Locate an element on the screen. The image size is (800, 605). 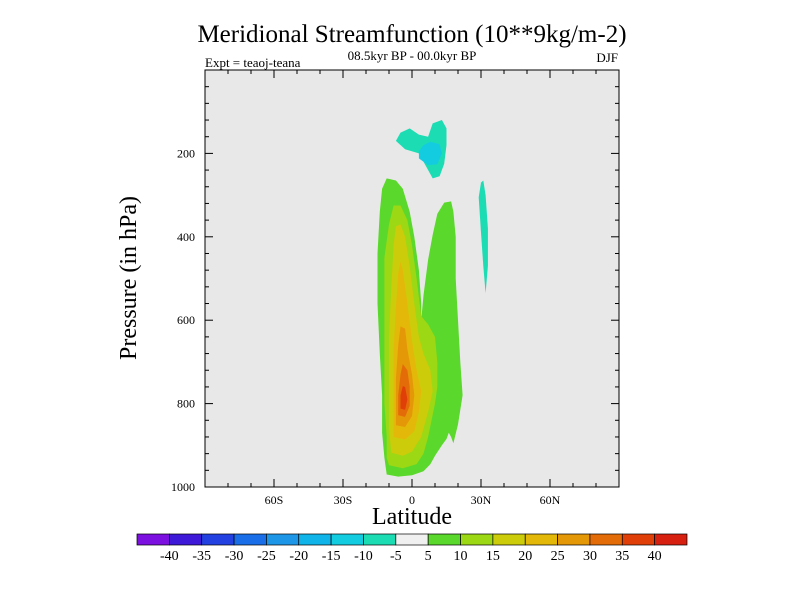
colorbar-label-14: 35 is located at coordinates (622, 556).